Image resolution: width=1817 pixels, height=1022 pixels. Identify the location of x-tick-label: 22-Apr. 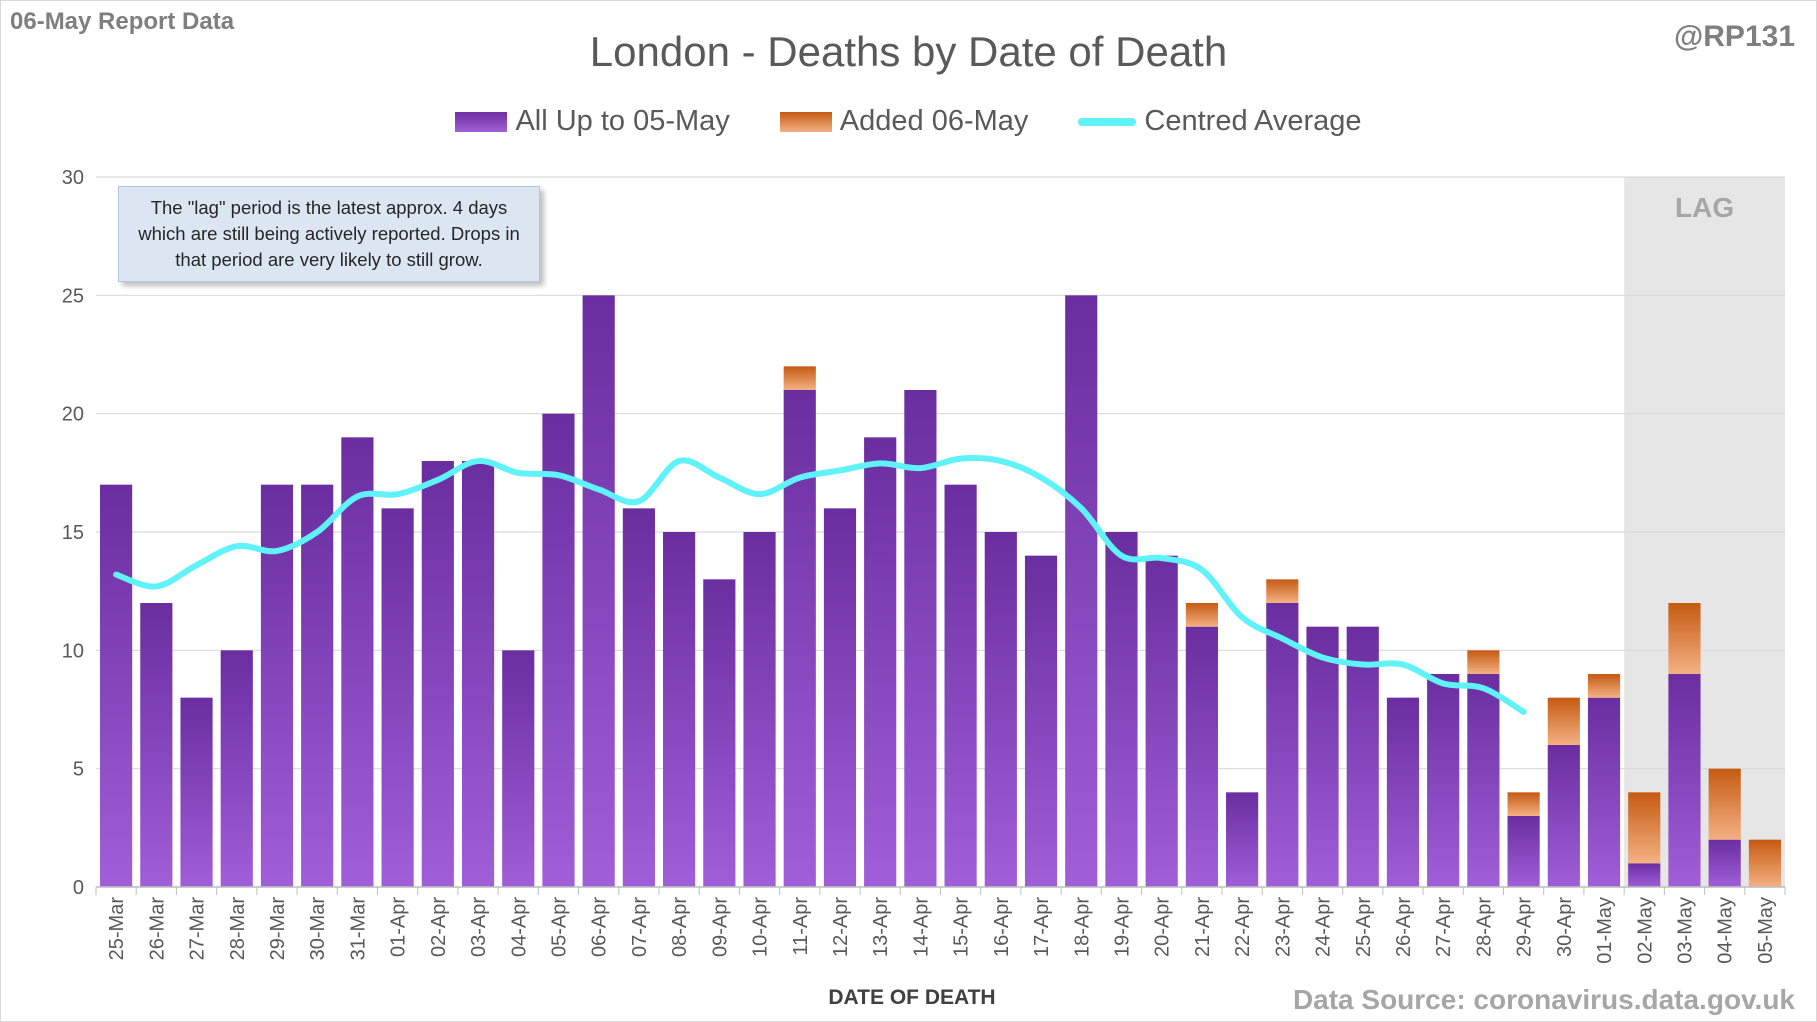
(1243, 927).